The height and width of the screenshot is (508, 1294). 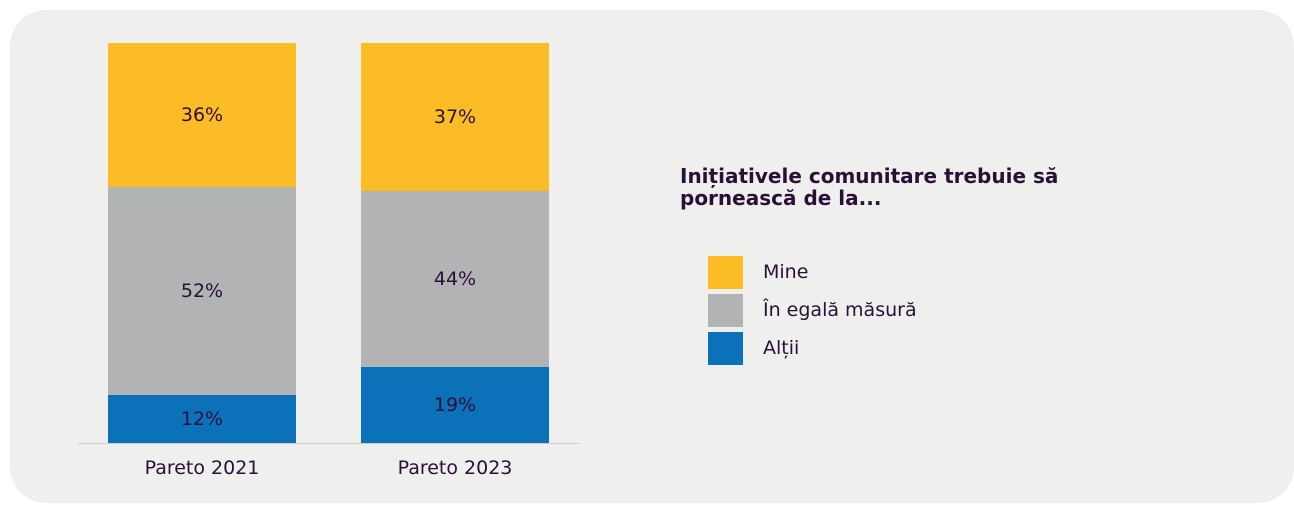 What do you see at coordinates (725, 348) in the screenshot?
I see `legend-swatch-altii` at bounding box center [725, 348].